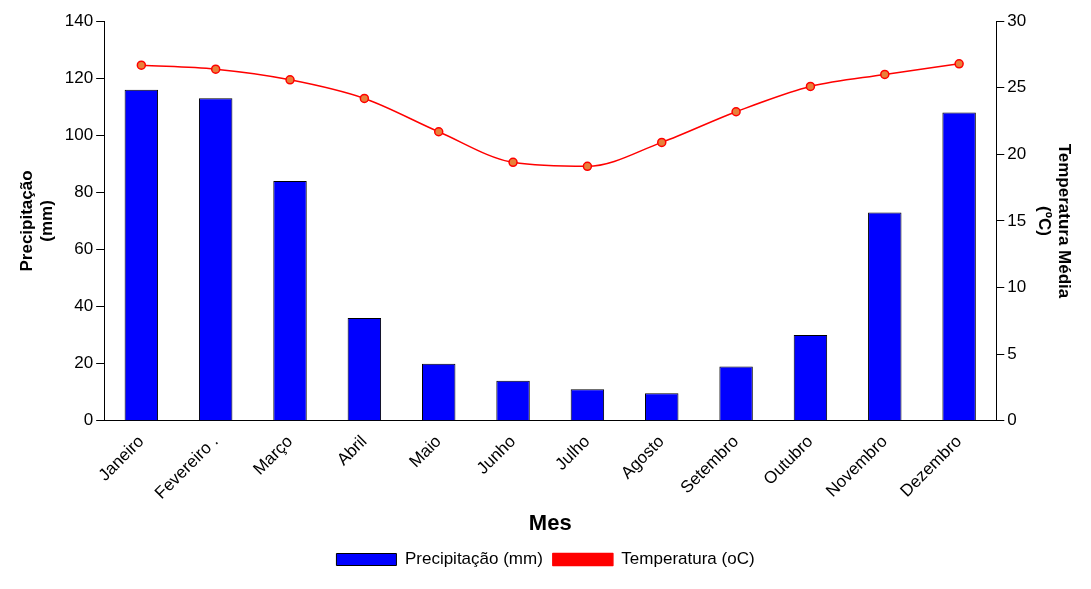 The width and height of the screenshot is (1091, 589). I want to click on y-axis-title: Precipitação (mm), so click(36, 221).